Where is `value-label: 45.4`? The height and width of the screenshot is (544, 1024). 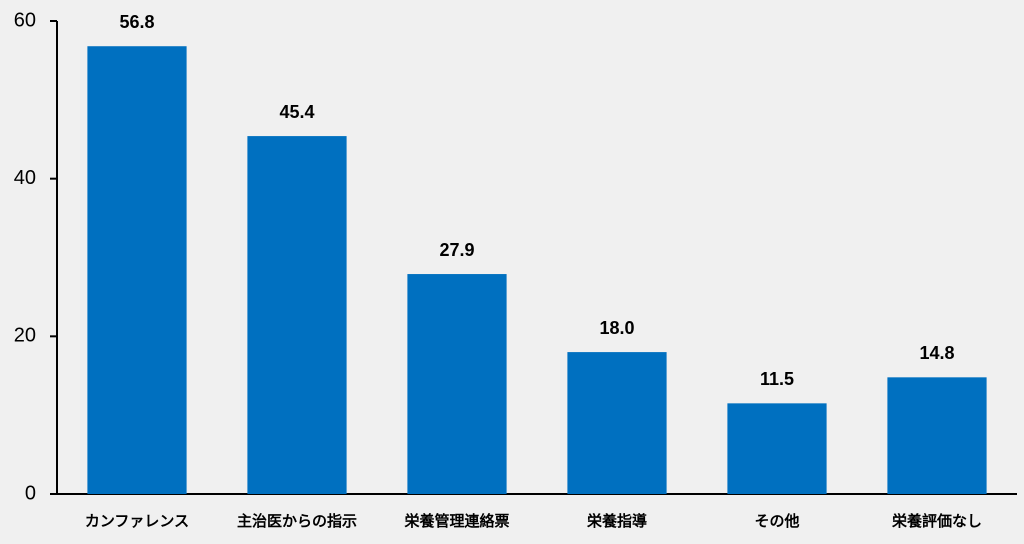
value-label: 45.4 is located at coordinates (296, 112).